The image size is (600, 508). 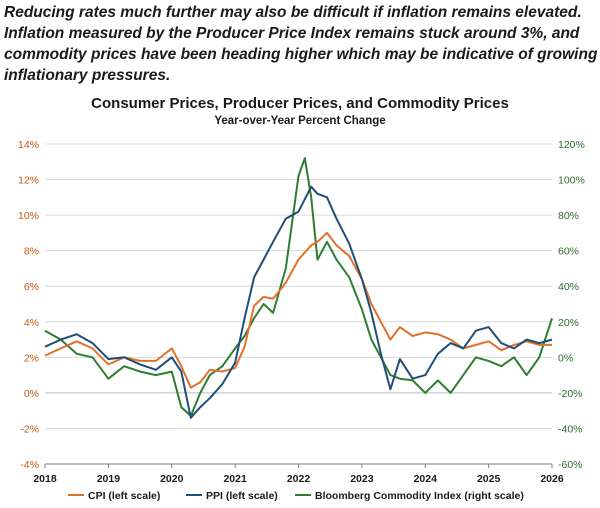 What do you see at coordinates (124, 496) in the screenshot?
I see `legend-label: CPI (left scale)` at bounding box center [124, 496].